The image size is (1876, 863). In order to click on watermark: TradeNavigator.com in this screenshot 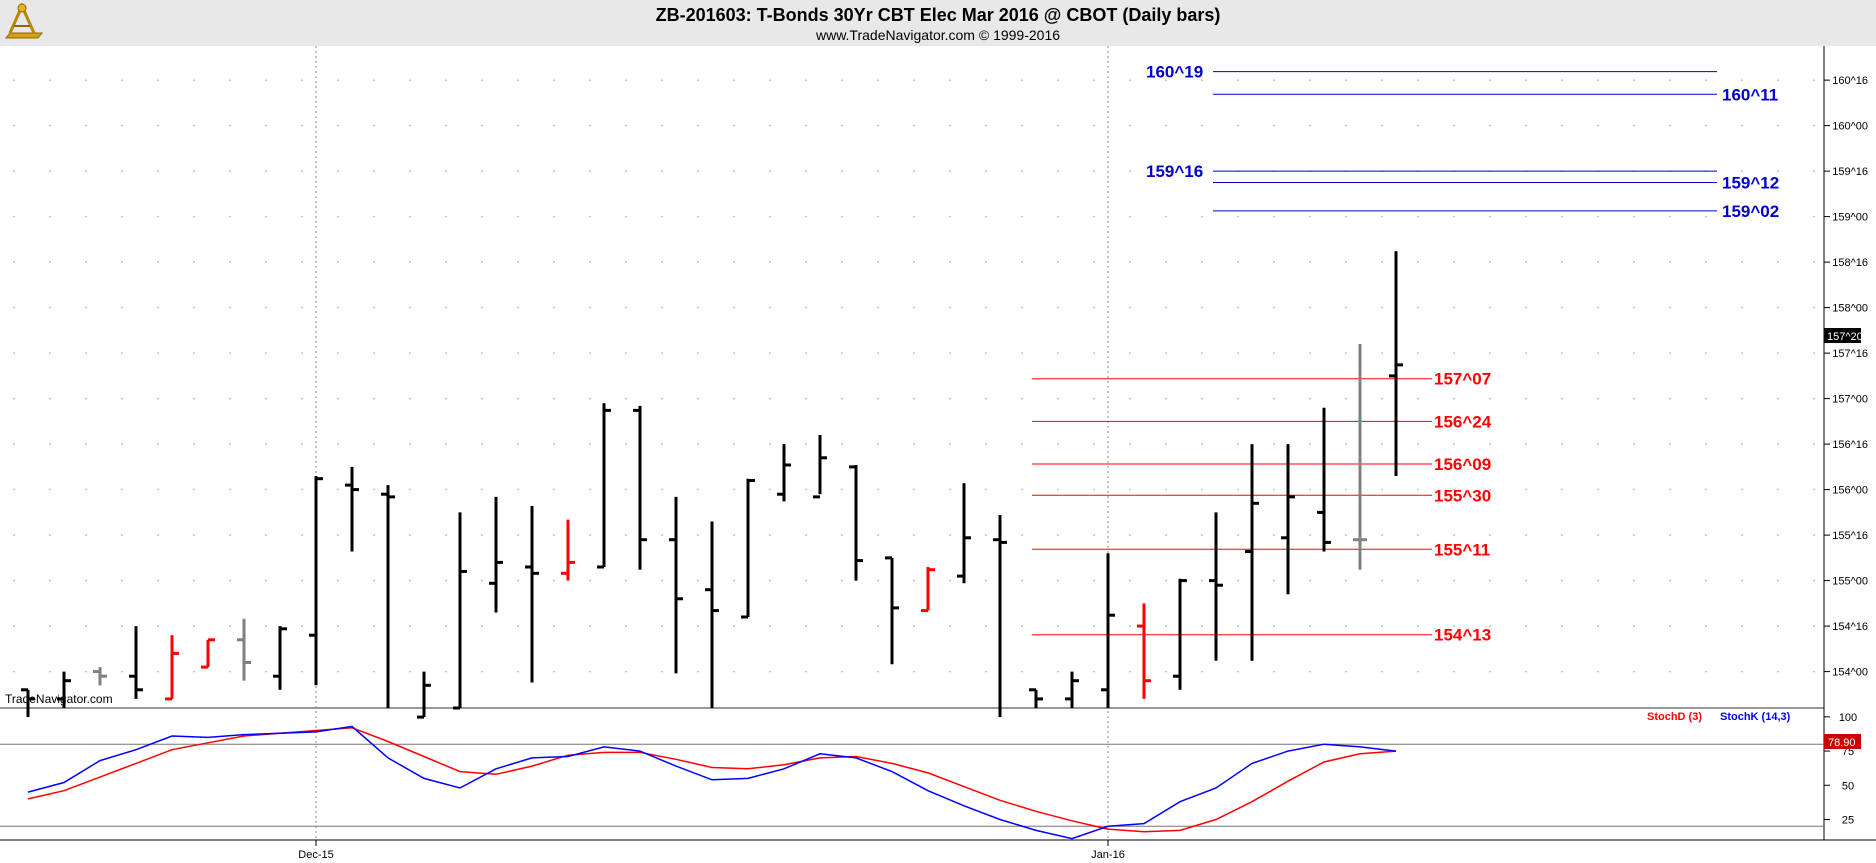, I will do `click(59, 699)`.